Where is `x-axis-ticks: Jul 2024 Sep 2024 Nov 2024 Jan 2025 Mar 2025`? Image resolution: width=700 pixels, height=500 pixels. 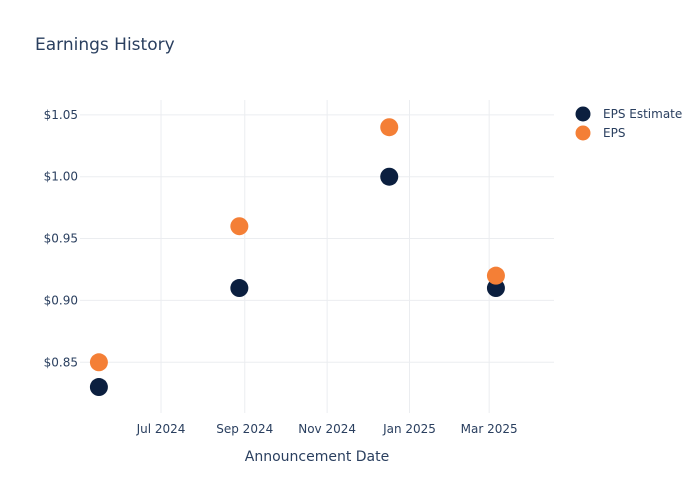 x-axis-ticks: Jul 2024 Sep 2024 Nov 2024 Jan 2025 Mar 2025 is located at coordinates (327, 429).